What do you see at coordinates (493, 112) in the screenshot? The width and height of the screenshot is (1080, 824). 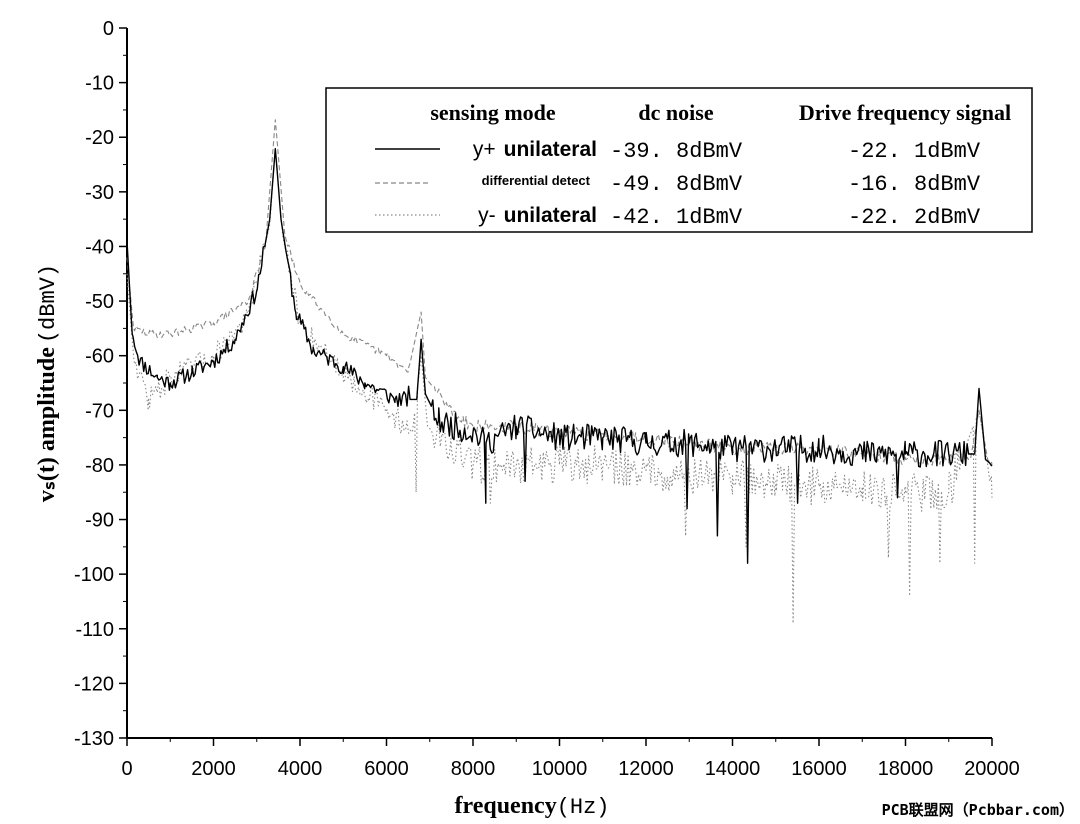 I see `legend-header-mode: sensing mode` at bounding box center [493, 112].